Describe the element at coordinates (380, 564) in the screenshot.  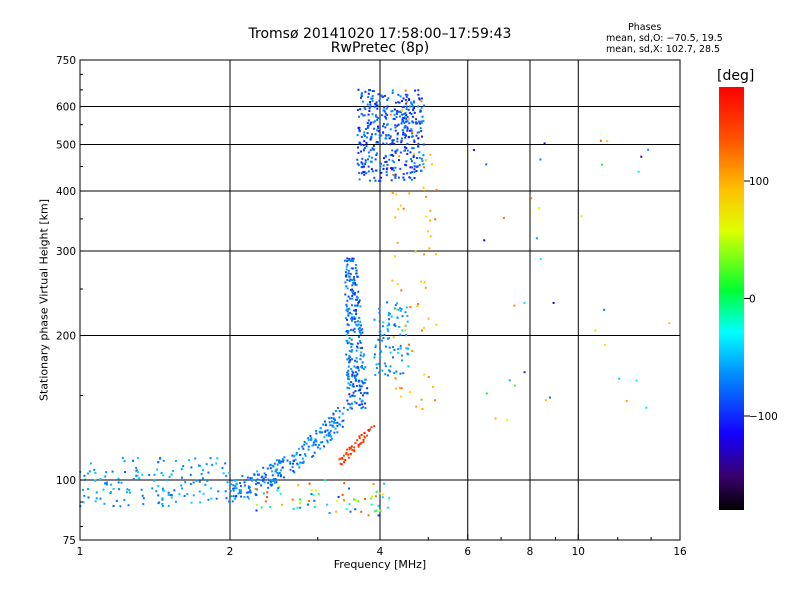
I see `x-axis-label: Frequency [MHz]` at that location.